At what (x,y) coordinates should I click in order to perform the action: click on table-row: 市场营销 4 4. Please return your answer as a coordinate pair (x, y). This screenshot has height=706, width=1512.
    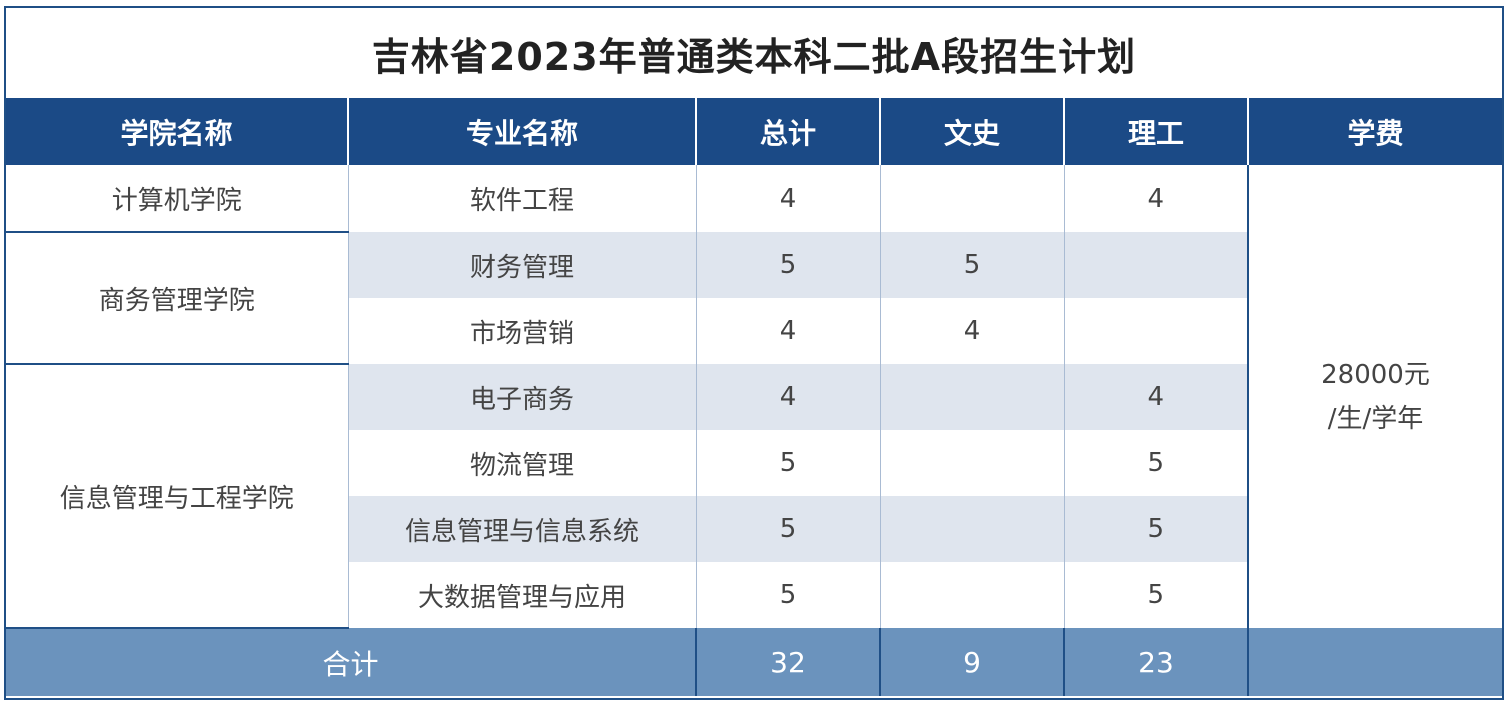
    Looking at the image, I should click on (754, 331).